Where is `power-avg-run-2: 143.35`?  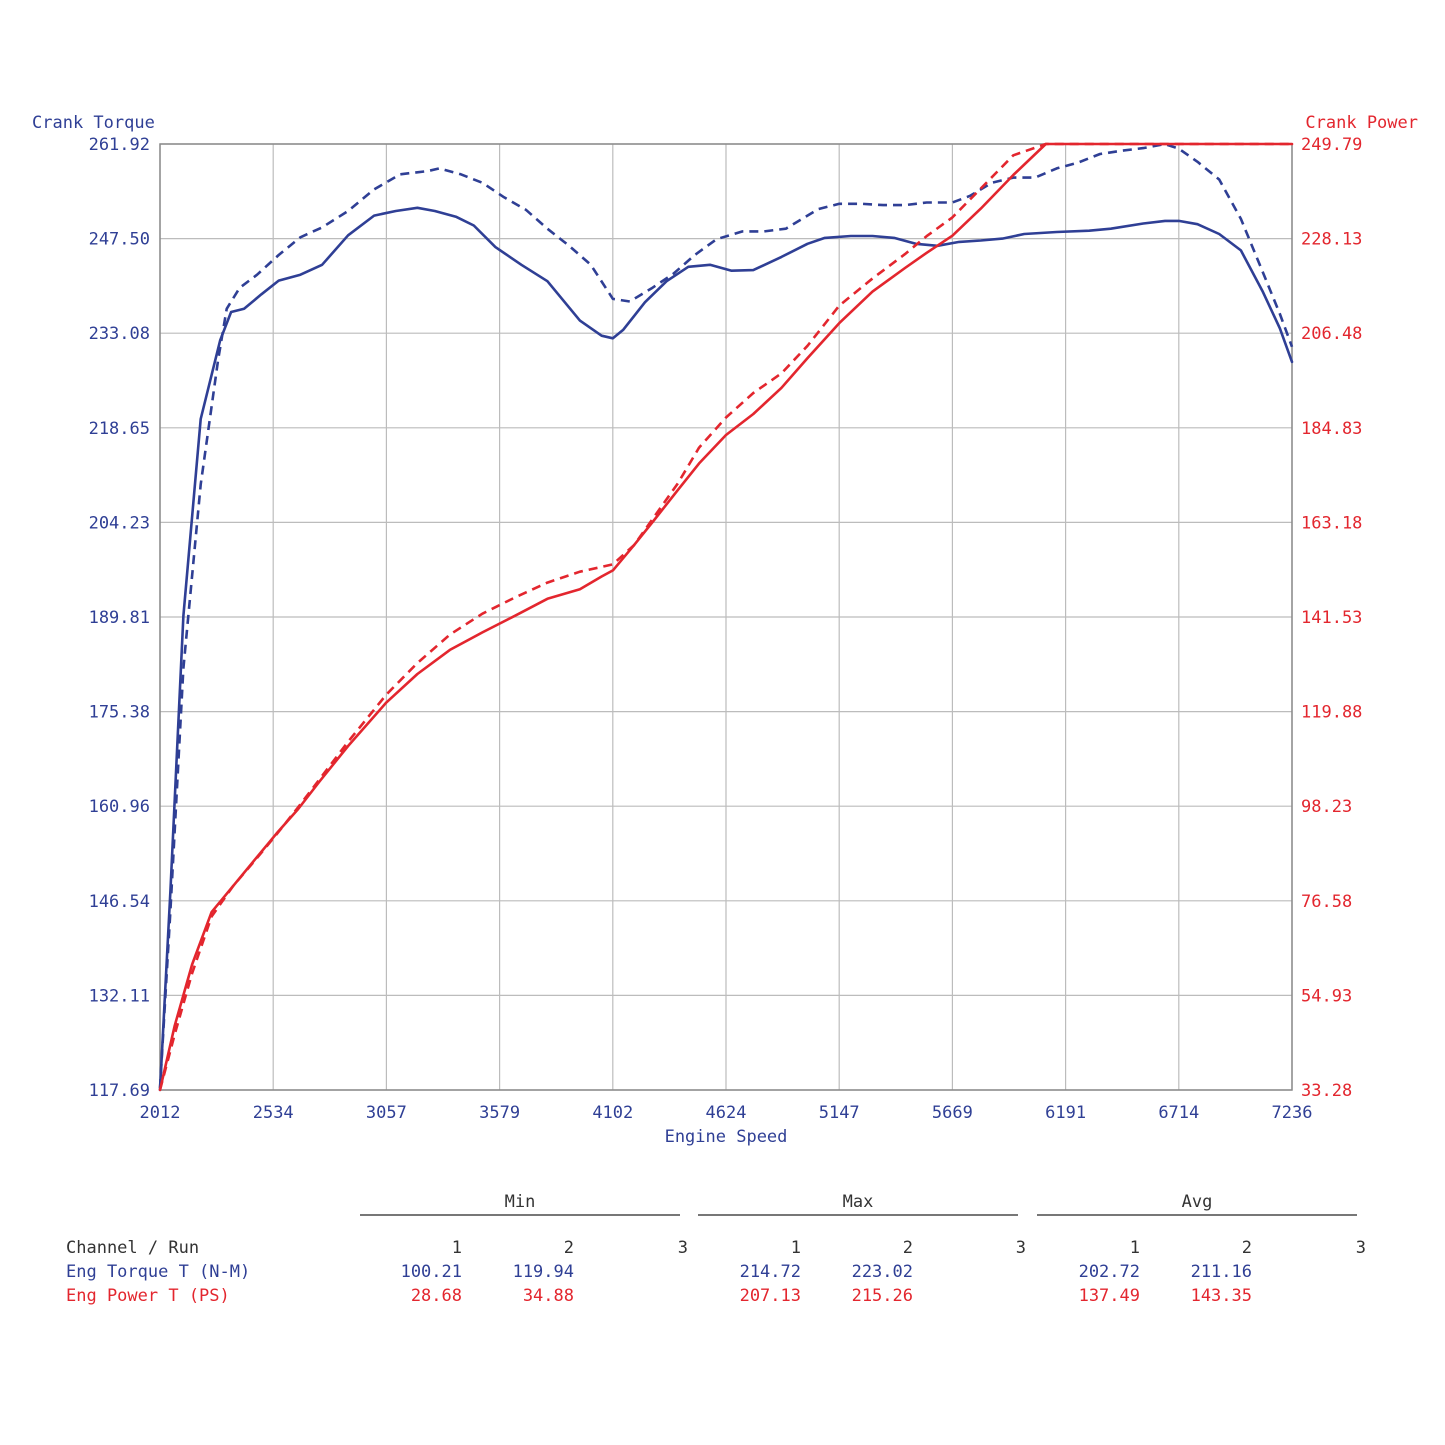 power-avg-run-2: 143.35 is located at coordinates (1221, 1296).